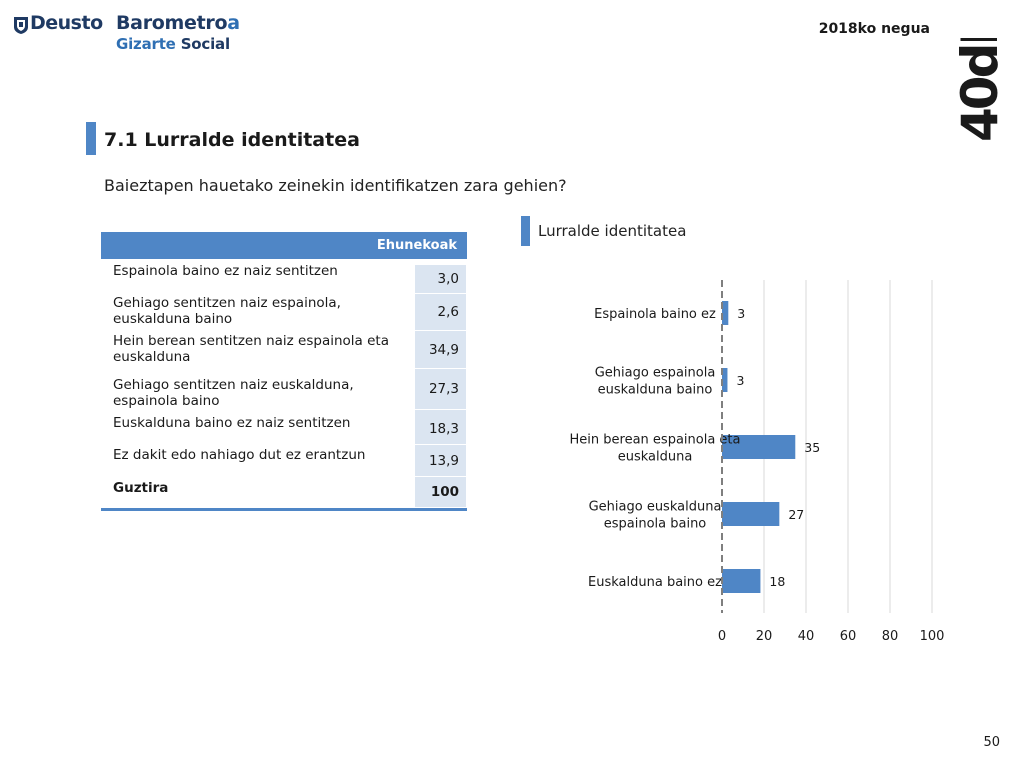 This screenshot has width=1024, height=768. I want to click on page-number: 50, so click(991, 742).